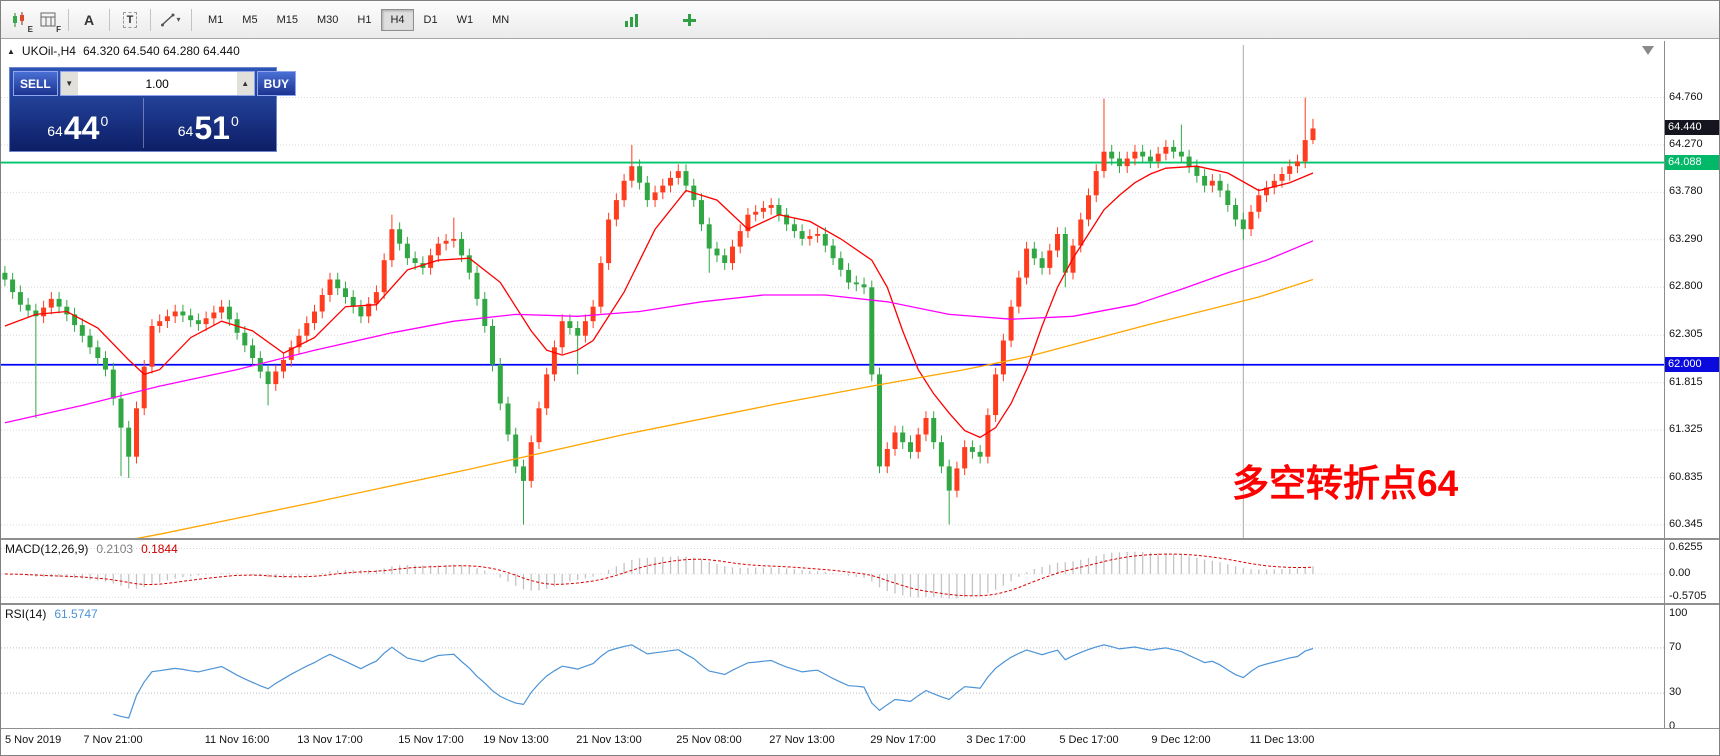 The width and height of the screenshot is (1720, 756). Describe the element at coordinates (1686, 191) in the screenshot. I see `price-axis-label: 63.780` at that location.